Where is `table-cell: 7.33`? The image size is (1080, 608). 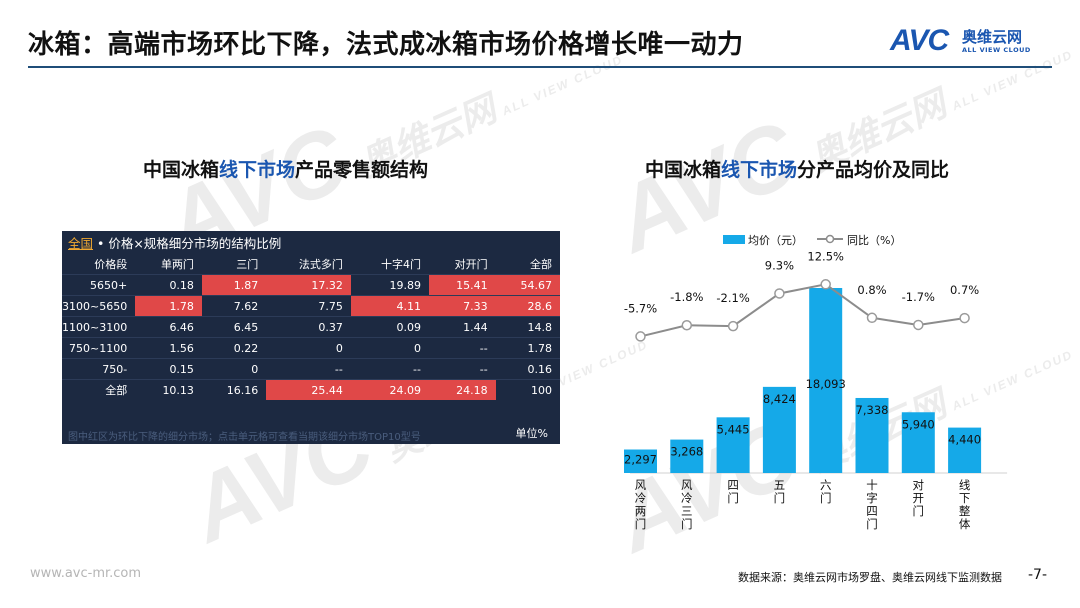 table-cell: 7.33 is located at coordinates (462, 306).